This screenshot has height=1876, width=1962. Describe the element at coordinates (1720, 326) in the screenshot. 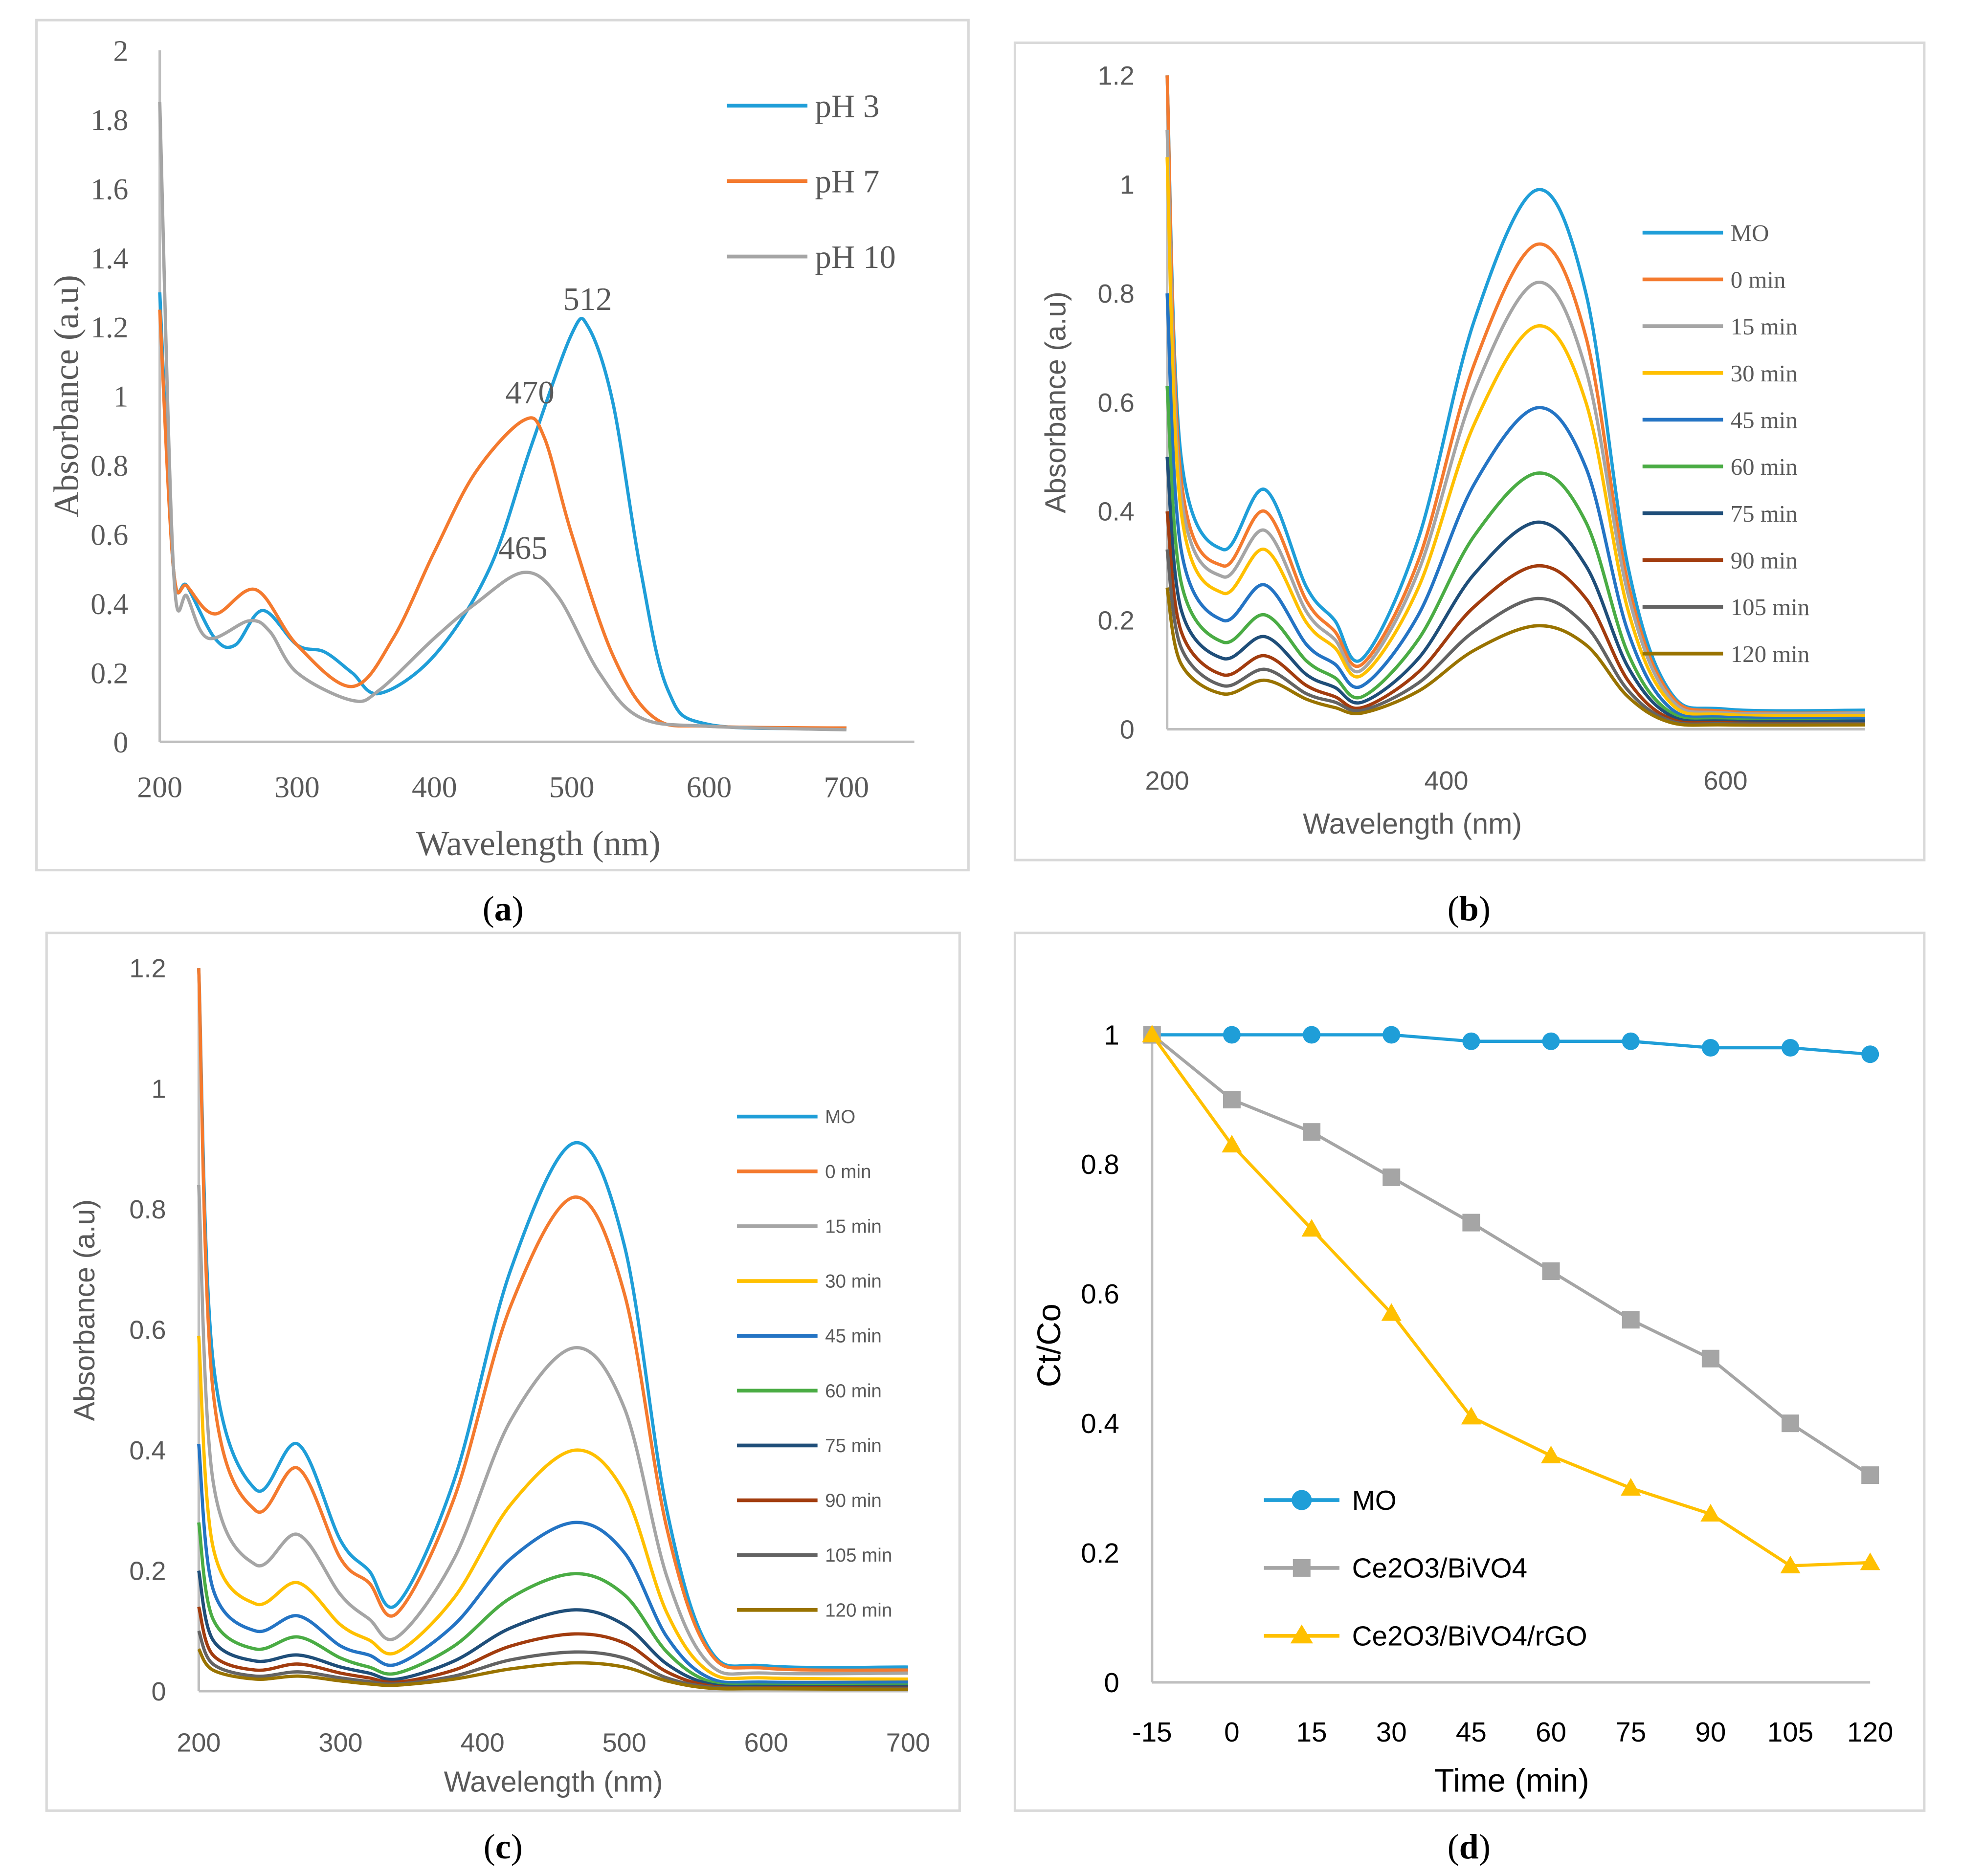

I see `legend-entry: 15 min` at that location.